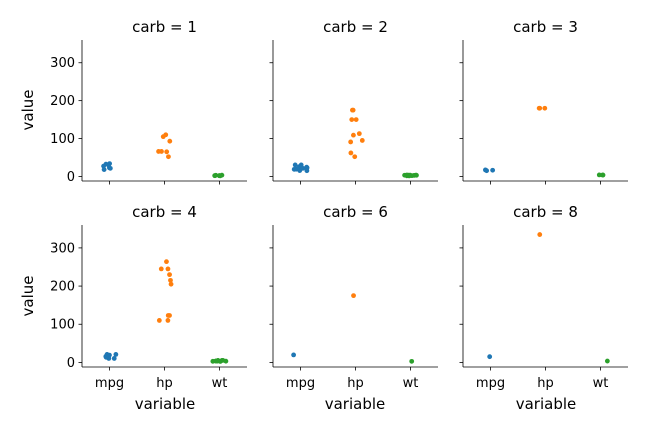 The image size is (648, 432). What do you see at coordinates (148, 101) in the screenshot?
I see `facet-panel: 0 100 200 300 carb = 1` at bounding box center [148, 101].